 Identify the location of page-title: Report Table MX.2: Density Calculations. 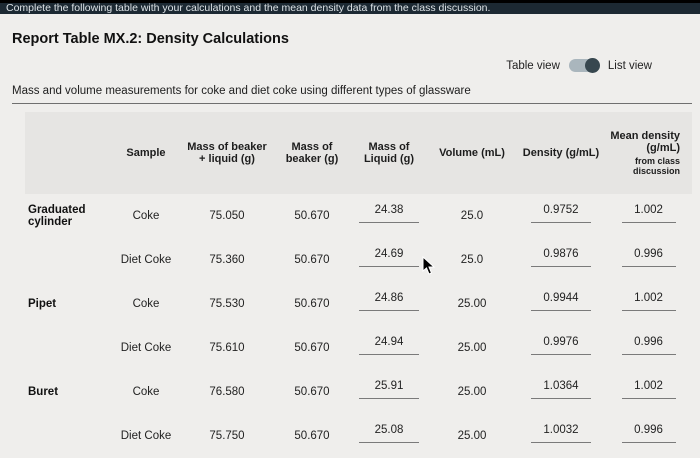
(150, 39).